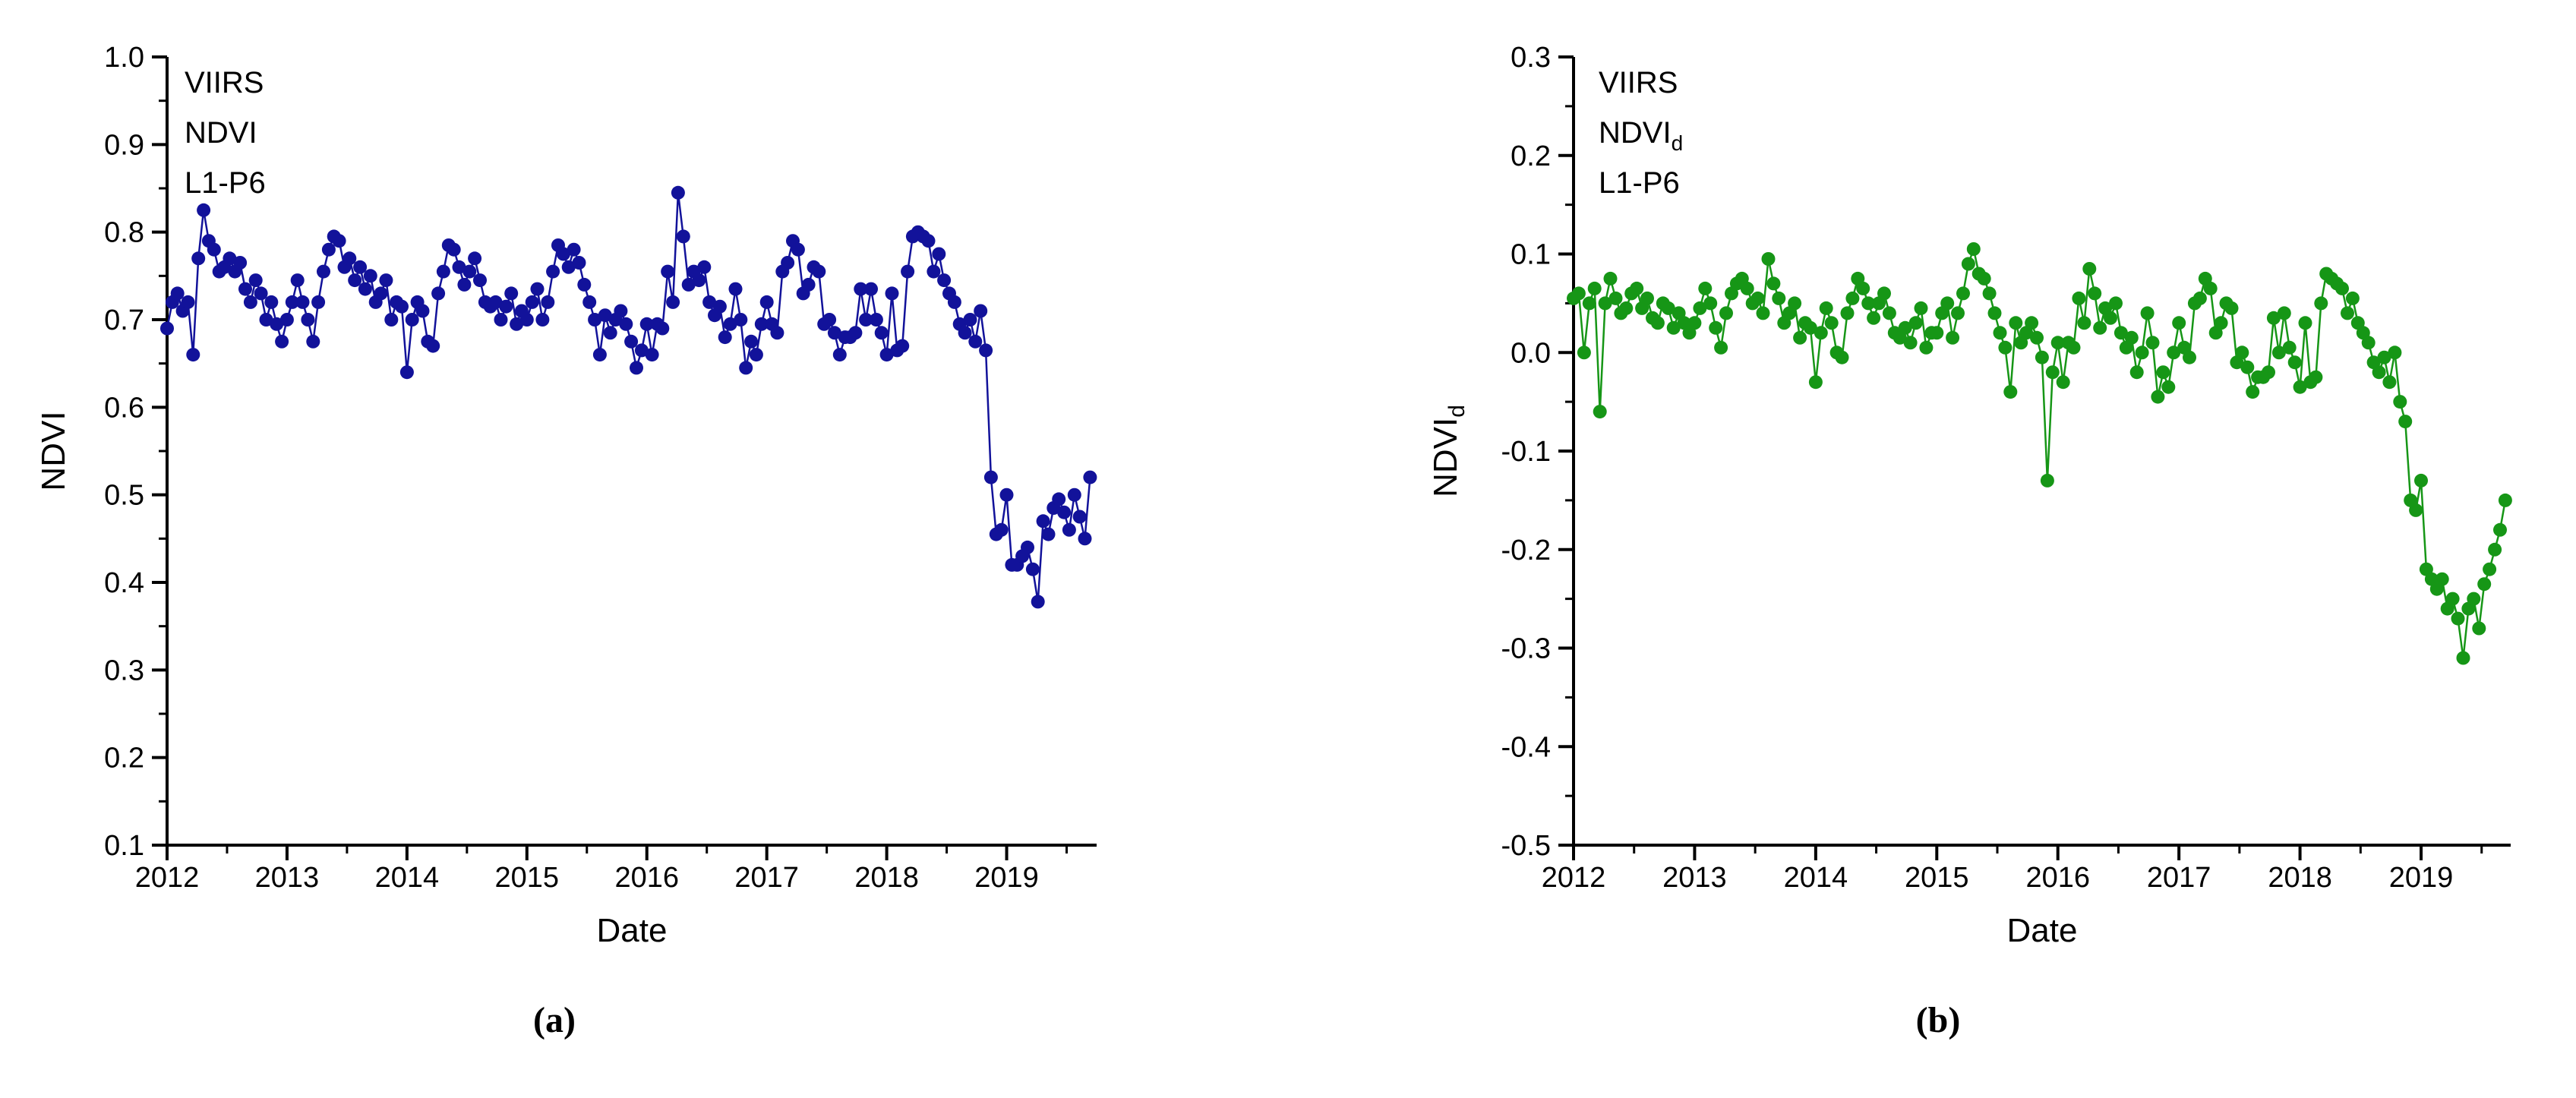  Describe the element at coordinates (1574, 878) in the screenshot. I see `x-tick-label: 2012` at that location.